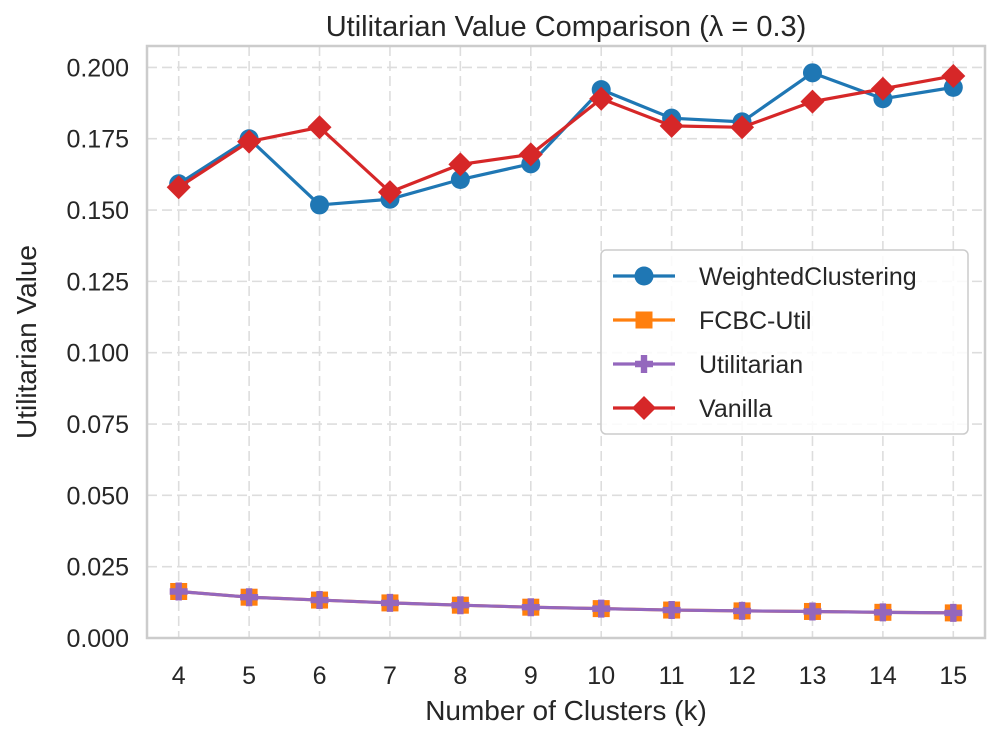 Image resolution: width=997 pixels, height=740 pixels. What do you see at coordinates (644, 320) in the screenshot?
I see `legend-marker-fcbc-util` at bounding box center [644, 320].